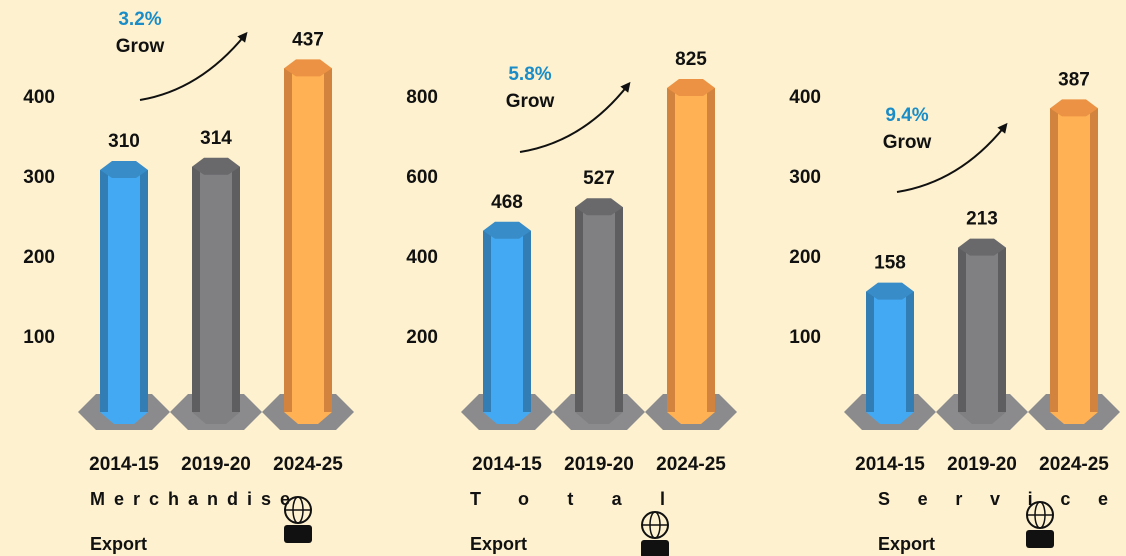  I want to click on value-label: 310, so click(124, 141).